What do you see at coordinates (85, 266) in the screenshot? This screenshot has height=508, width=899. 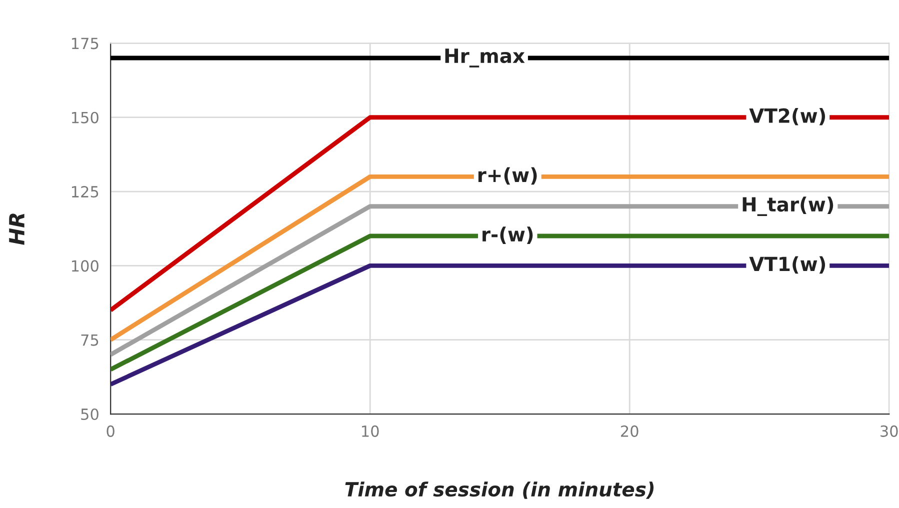 I see `y-tick-label: 100` at bounding box center [85, 266].